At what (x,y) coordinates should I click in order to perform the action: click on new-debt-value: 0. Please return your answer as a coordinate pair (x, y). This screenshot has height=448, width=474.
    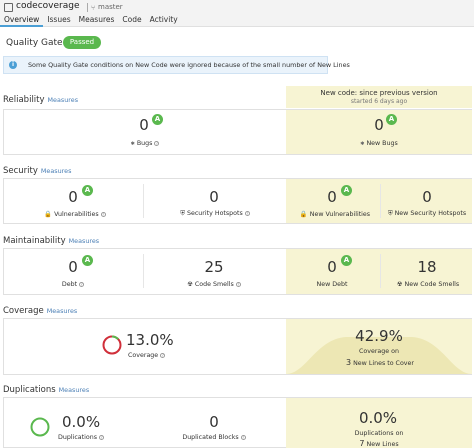
    Looking at the image, I should click on (332, 267).